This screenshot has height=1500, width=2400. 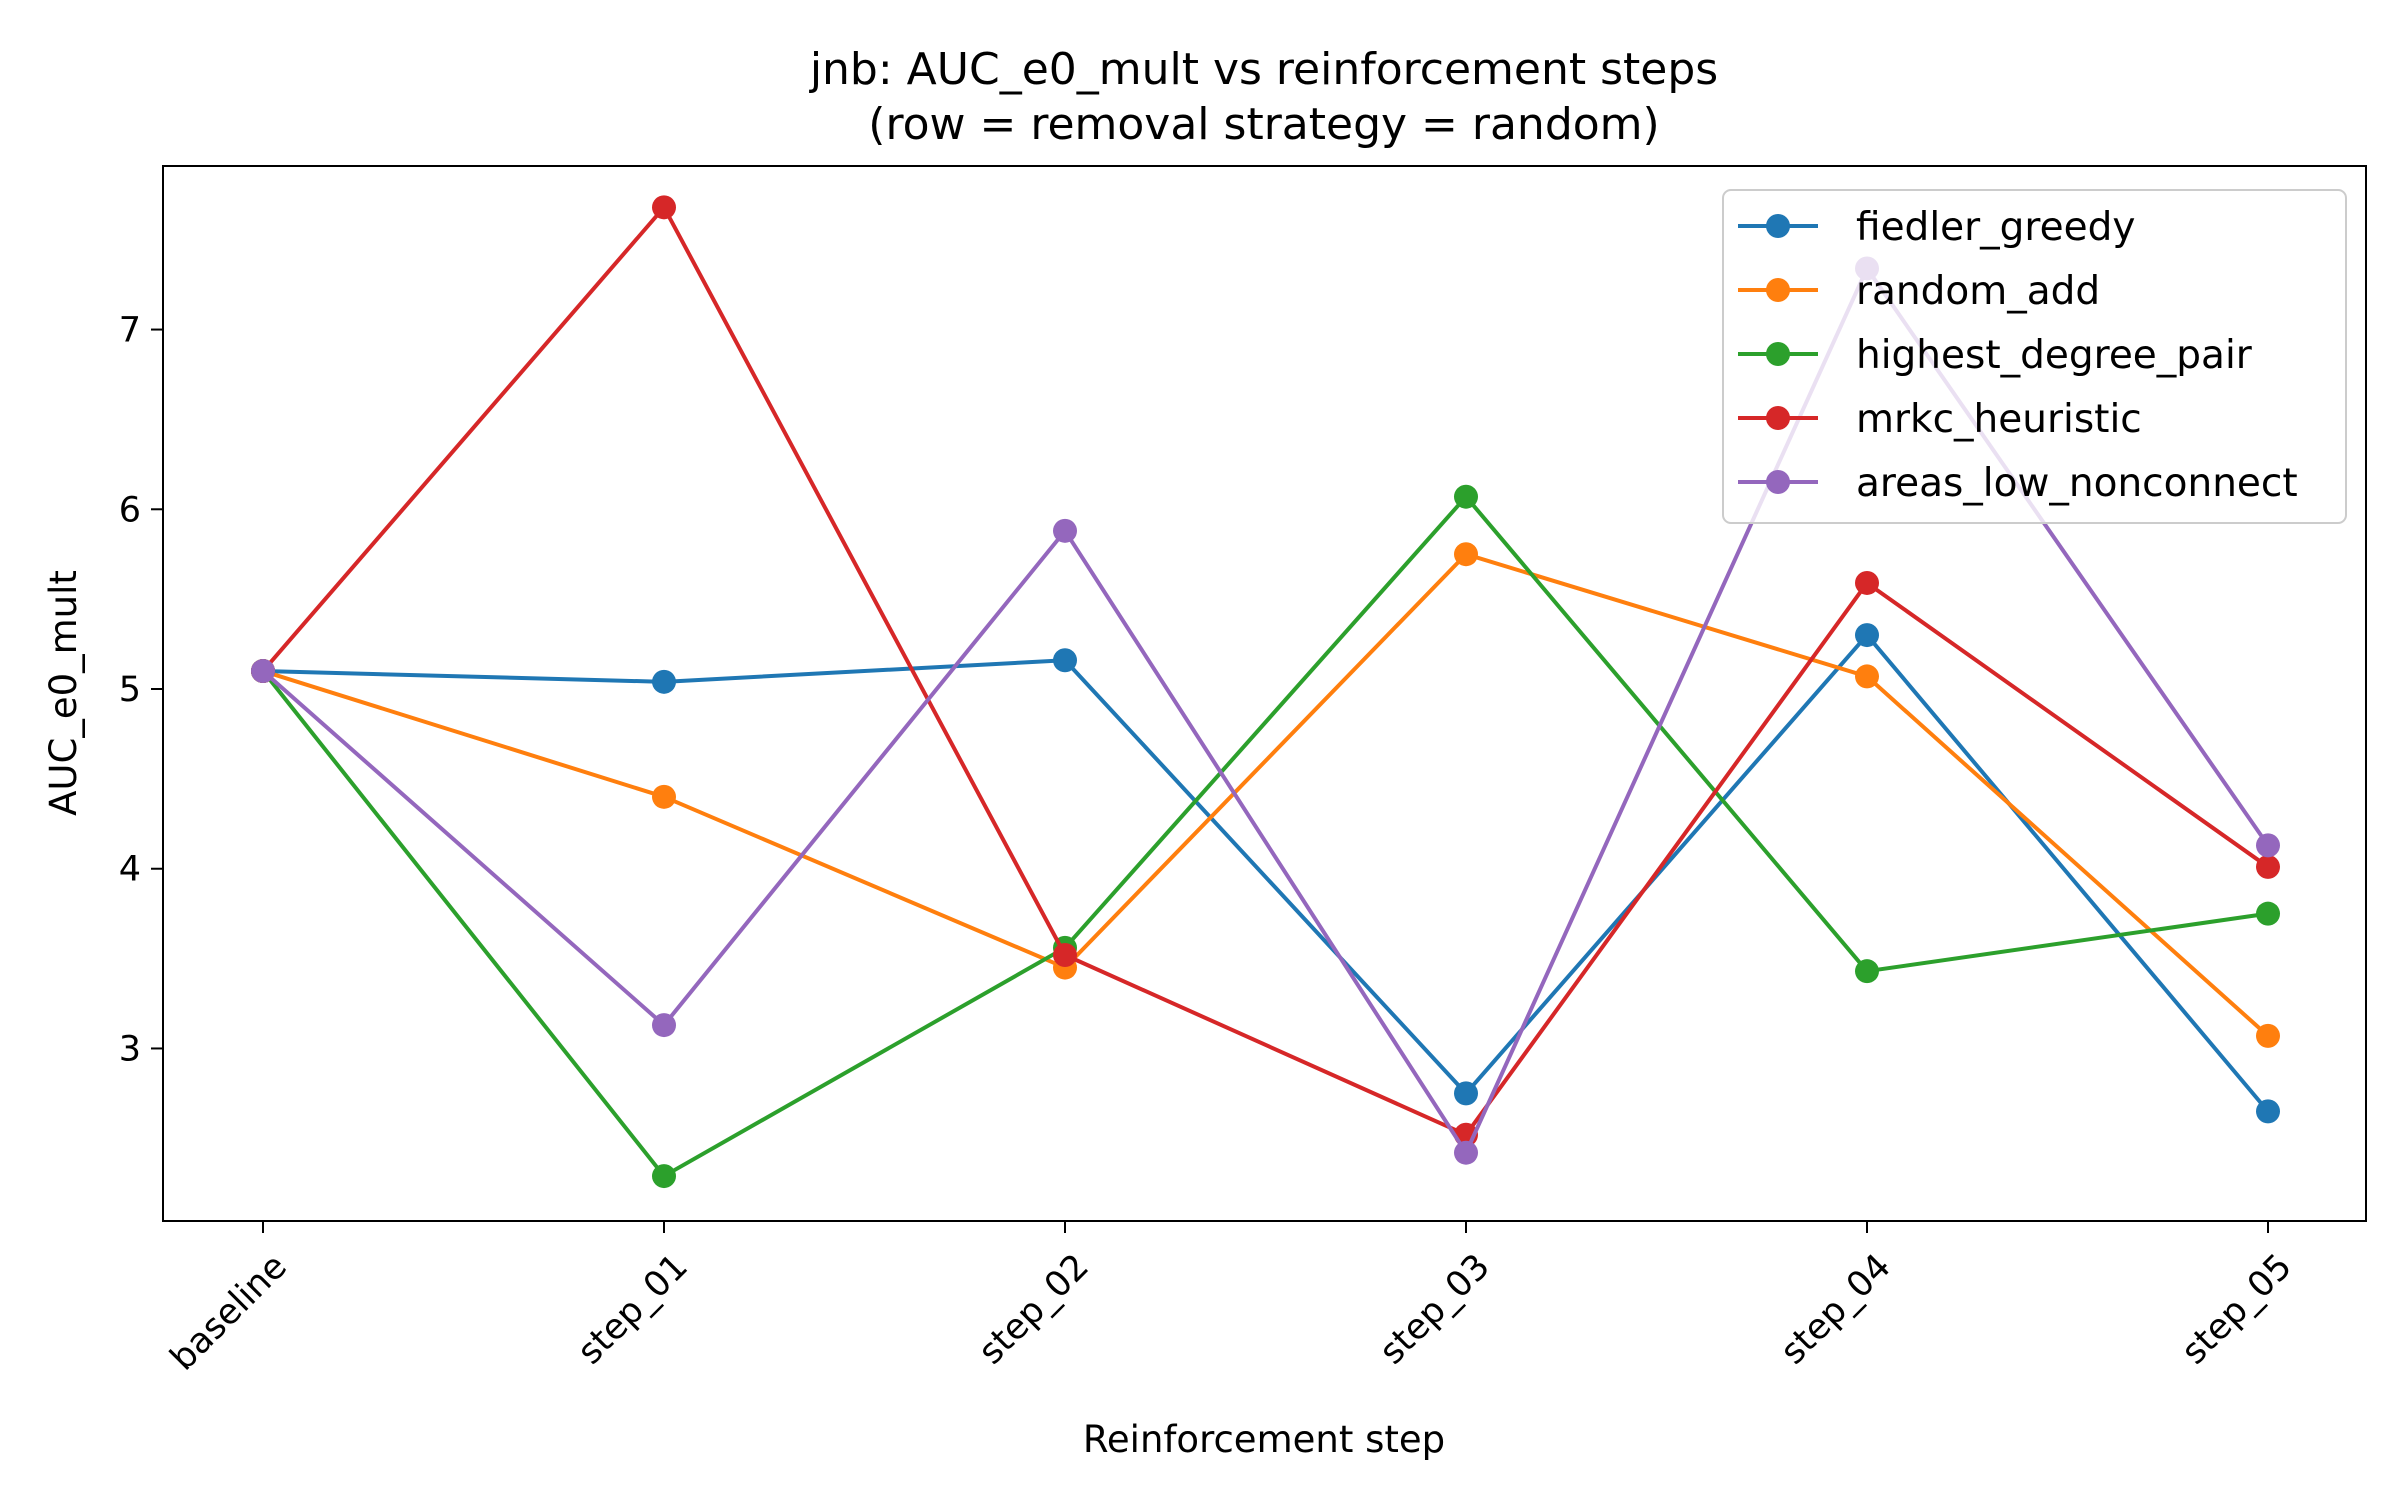 I want to click on y-tick-label: 7, so click(x=130, y=331).